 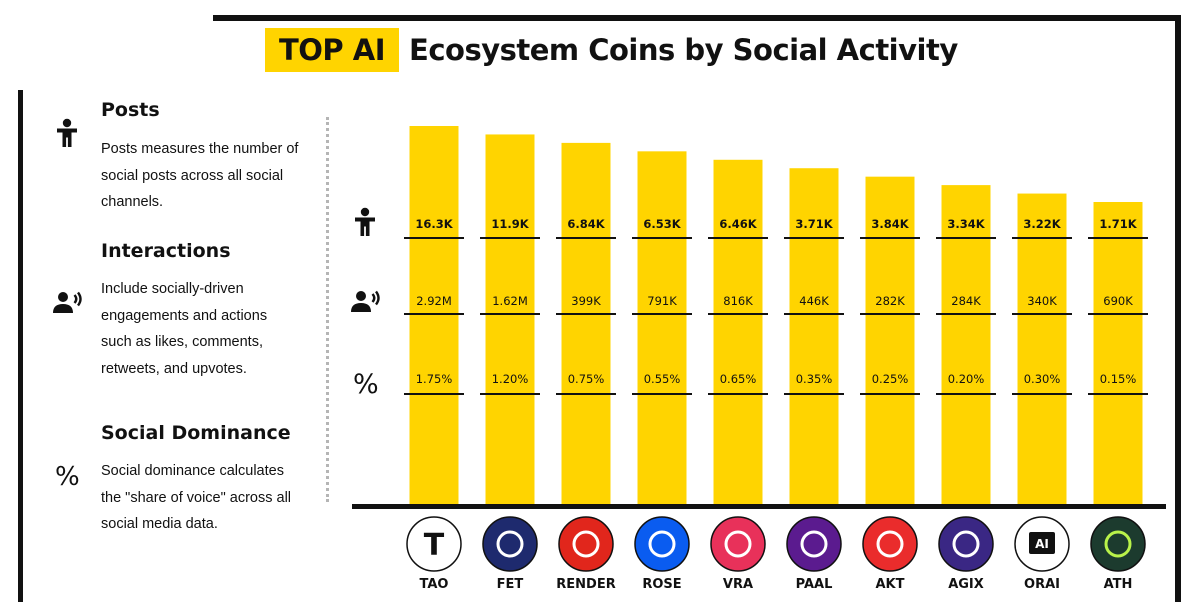 I want to click on interactions-value: 1.62M, so click(x=510, y=301).